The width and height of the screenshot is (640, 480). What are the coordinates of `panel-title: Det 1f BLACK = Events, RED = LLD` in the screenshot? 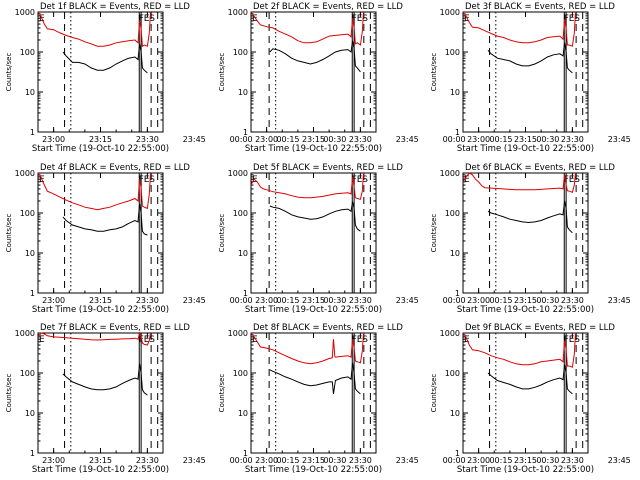 It's located at (115, 7).